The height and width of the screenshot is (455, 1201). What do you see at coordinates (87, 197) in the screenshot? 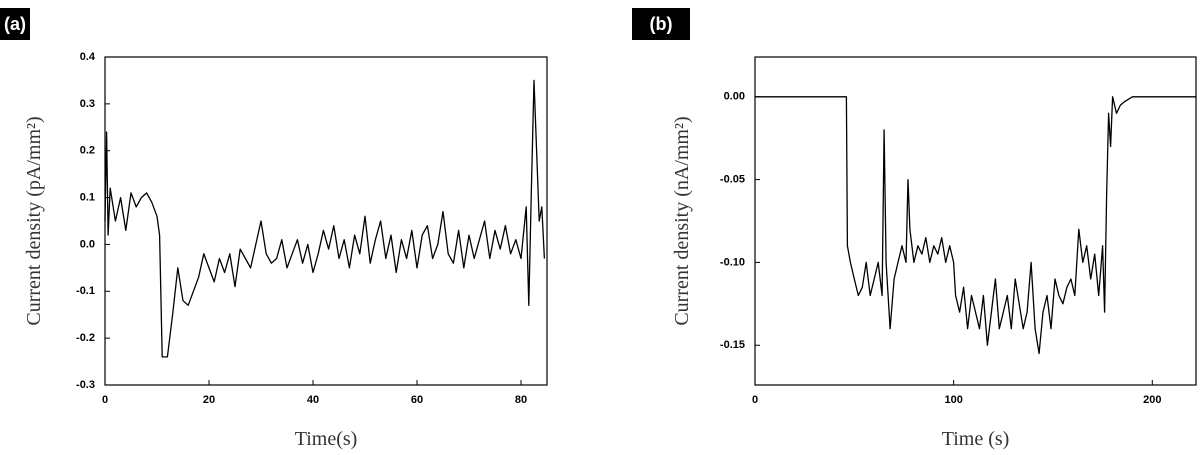
I see `y-tick-label: 0.1` at bounding box center [87, 197].